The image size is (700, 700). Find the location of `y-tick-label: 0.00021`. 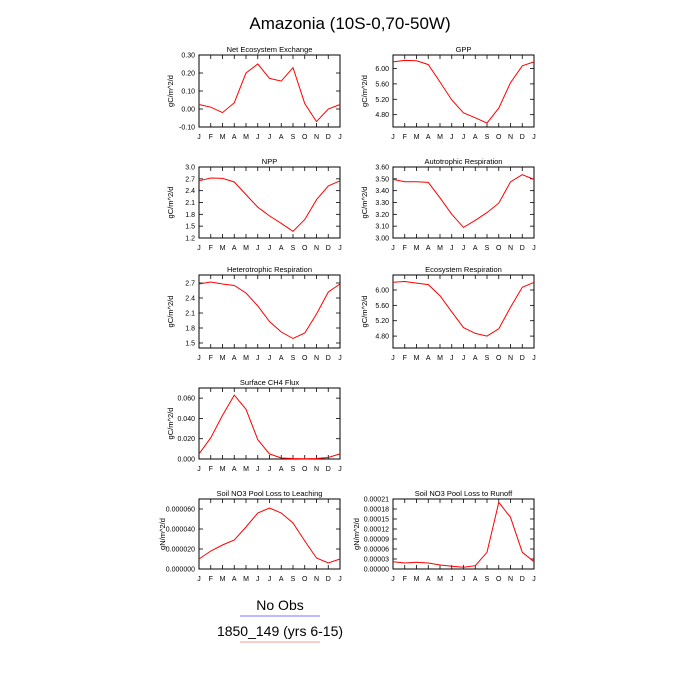

y-tick-label: 0.00021 is located at coordinates (376, 500).